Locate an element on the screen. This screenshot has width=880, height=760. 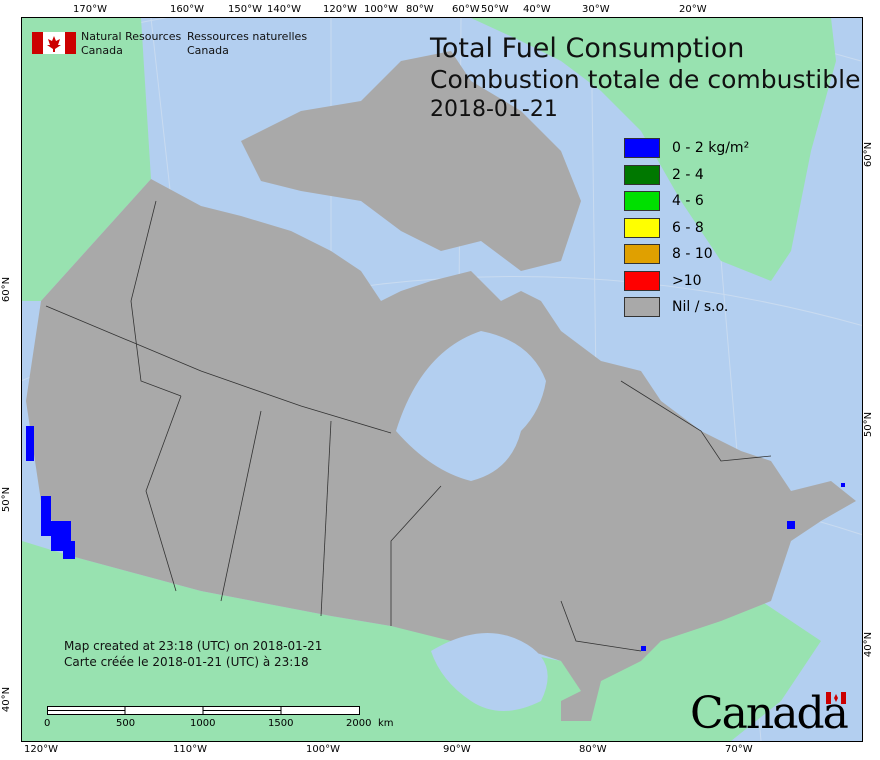
canada-wordmark: Canada is located at coordinates (769, 713).